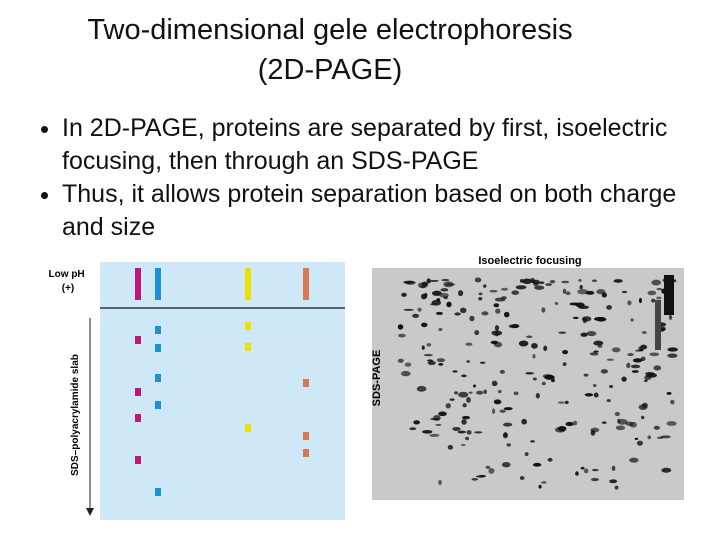  I want to click on strip, so click(306, 284).